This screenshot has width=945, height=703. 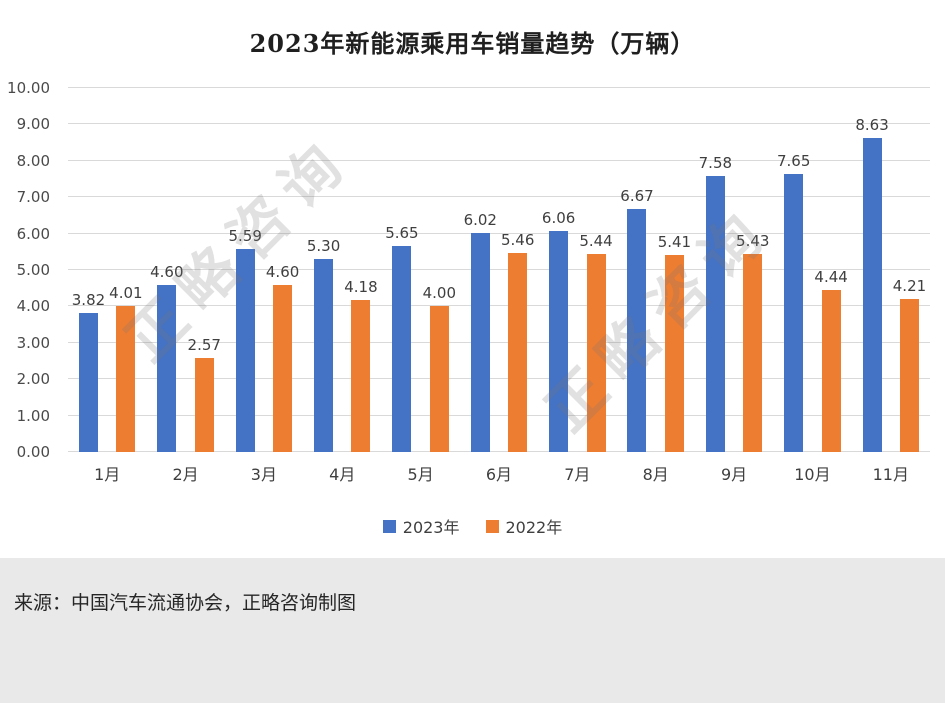 I want to click on legend-label: 2023年, so click(x=431, y=527).